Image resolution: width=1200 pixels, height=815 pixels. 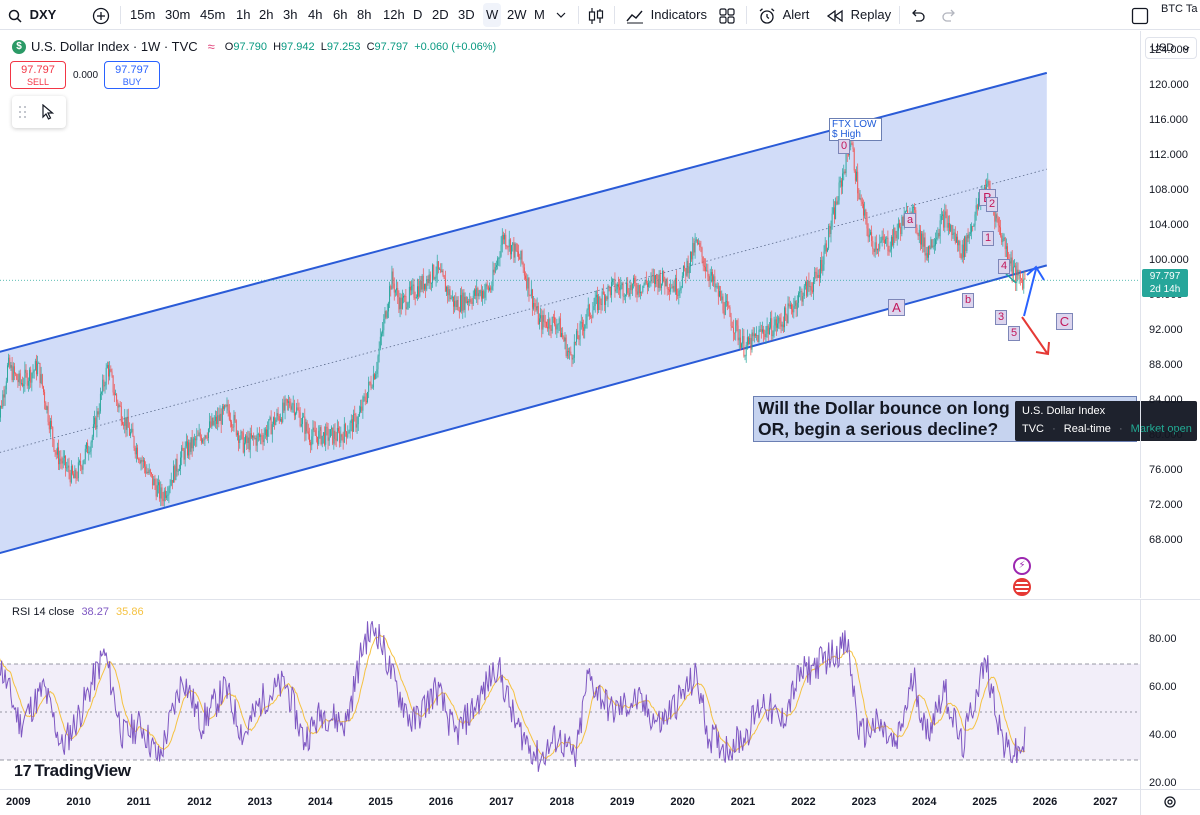 What do you see at coordinates (992, 204) in the screenshot?
I see `wave-label-2: 2` at bounding box center [992, 204].